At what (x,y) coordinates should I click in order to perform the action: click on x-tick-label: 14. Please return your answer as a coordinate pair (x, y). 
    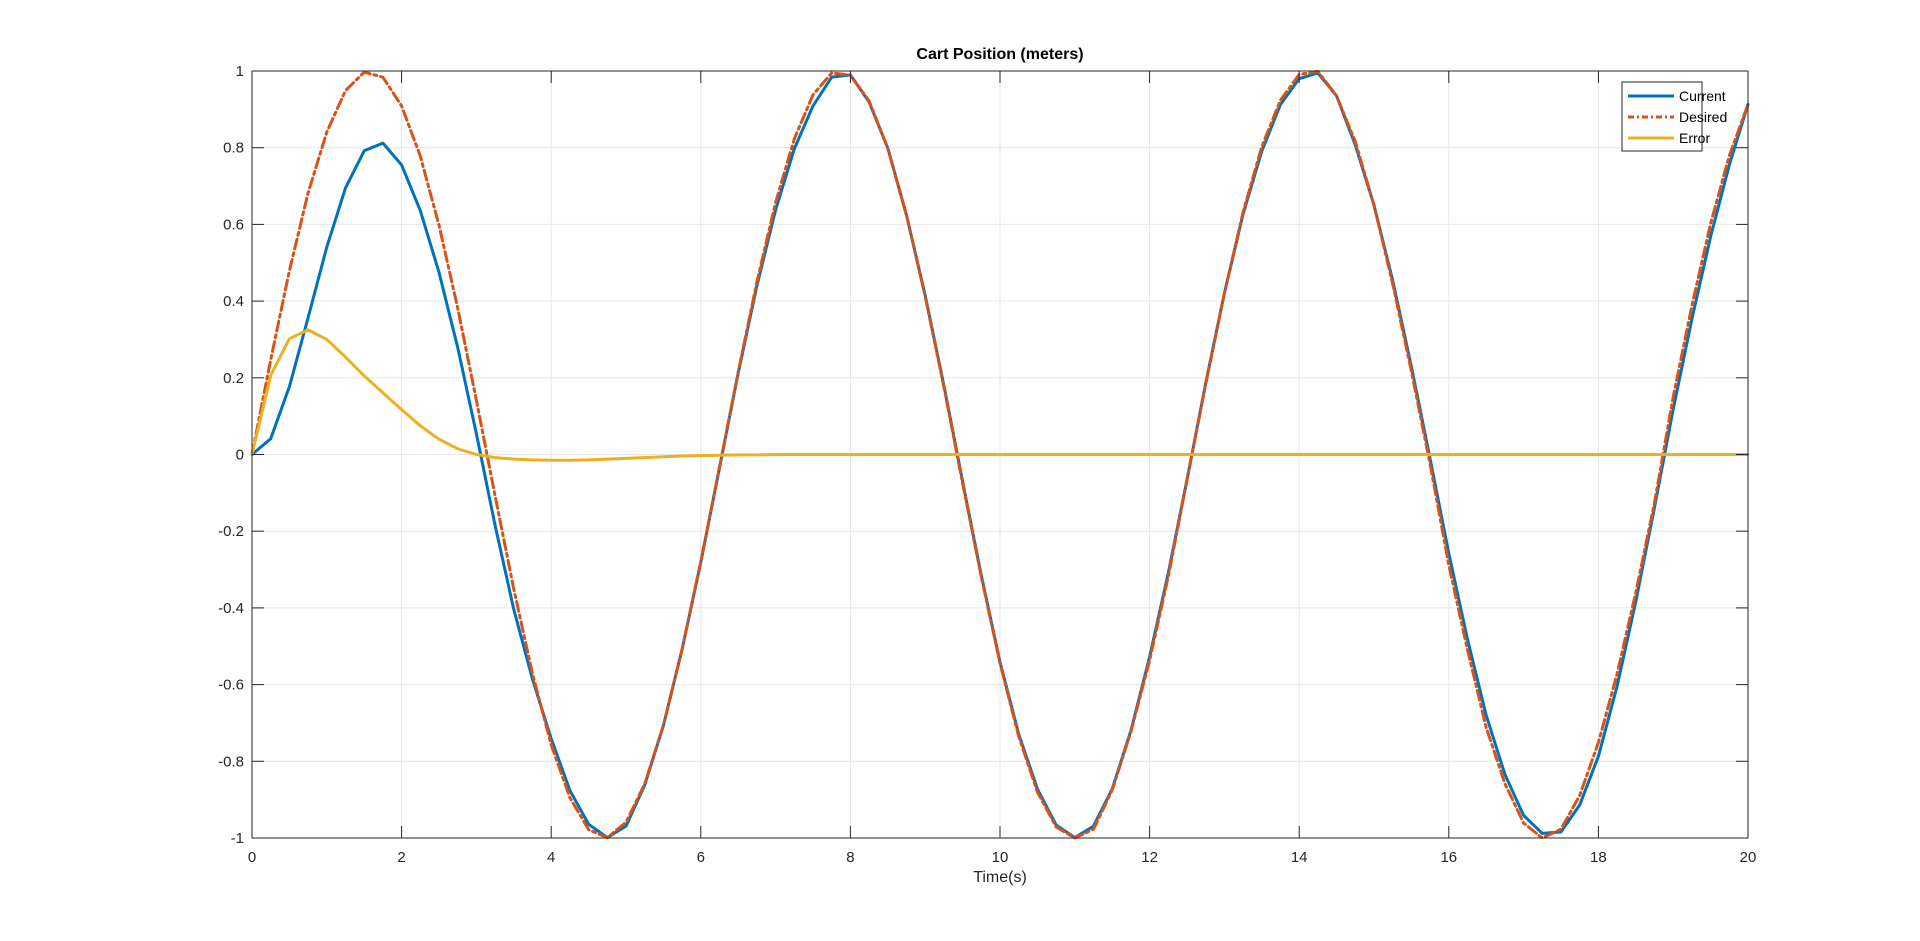
    Looking at the image, I should click on (1299, 857).